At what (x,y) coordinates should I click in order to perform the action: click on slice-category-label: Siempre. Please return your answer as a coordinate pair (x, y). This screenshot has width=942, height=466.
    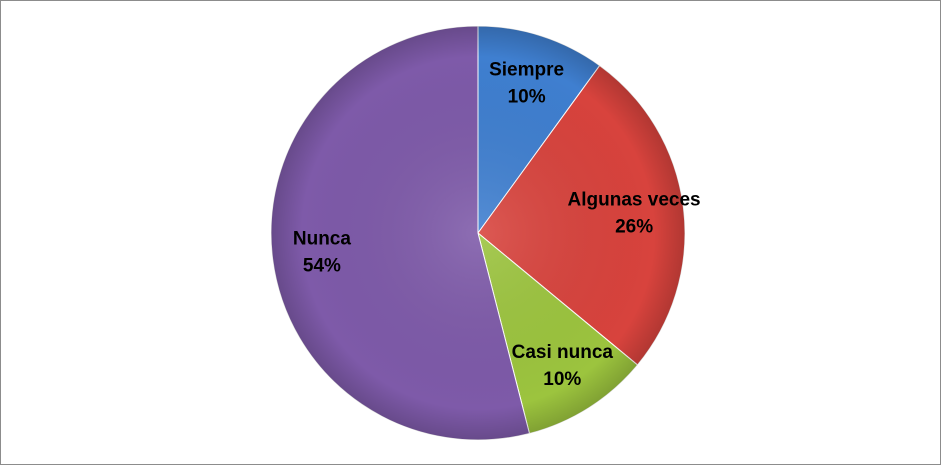
    Looking at the image, I should click on (526, 69).